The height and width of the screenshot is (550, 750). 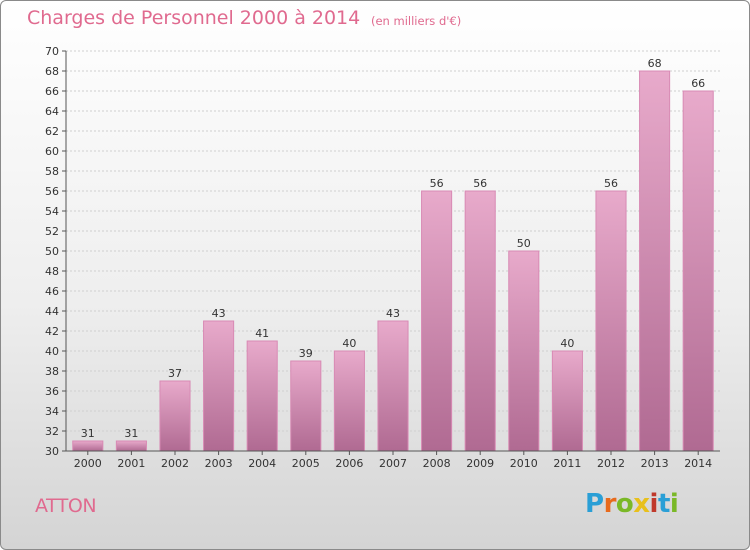 What do you see at coordinates (306, 463) in the screenshot?
I see `x-tick-label-2005: 2005` at bounding box center [306, 463].